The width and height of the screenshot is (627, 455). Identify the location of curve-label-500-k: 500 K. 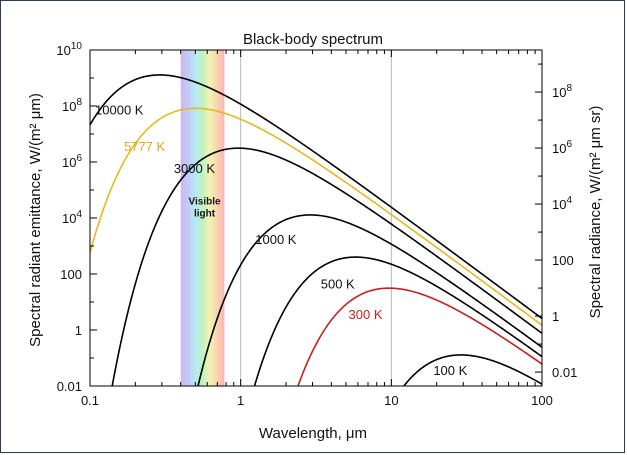
(338, 284).